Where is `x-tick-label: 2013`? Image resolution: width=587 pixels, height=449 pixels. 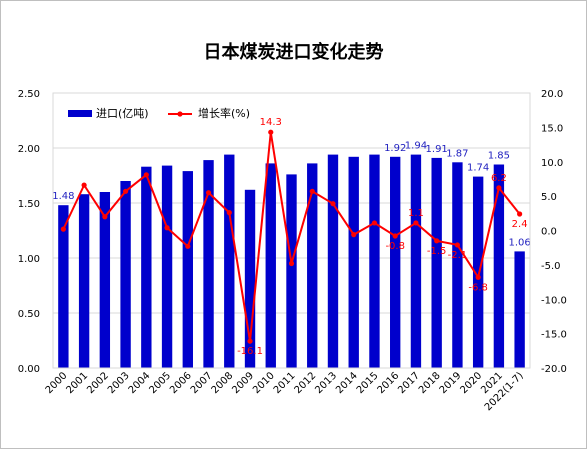
x-tick-label: 2013 is located at coordinates (326, 383).